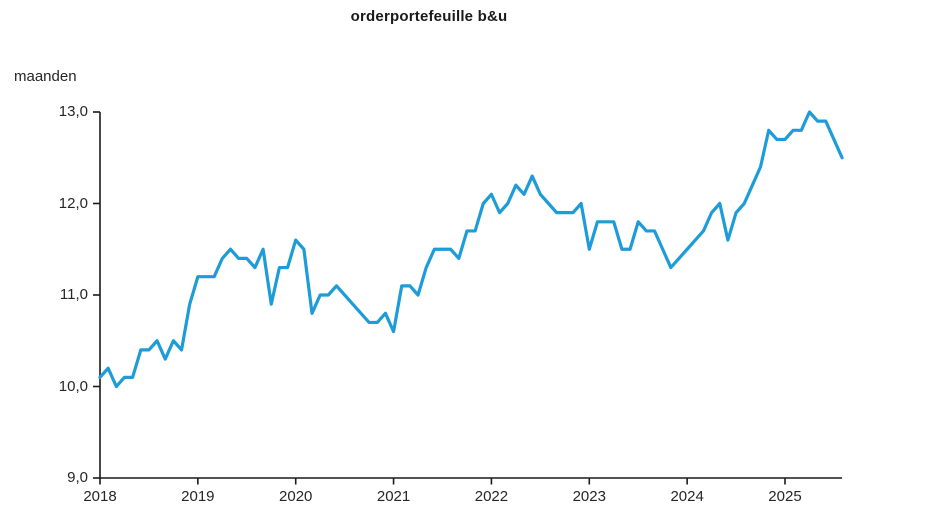 The width and height of the screenshot is (941, 529). I want to click on chart-title: orderportefeuille b&u, so click(429, 16).